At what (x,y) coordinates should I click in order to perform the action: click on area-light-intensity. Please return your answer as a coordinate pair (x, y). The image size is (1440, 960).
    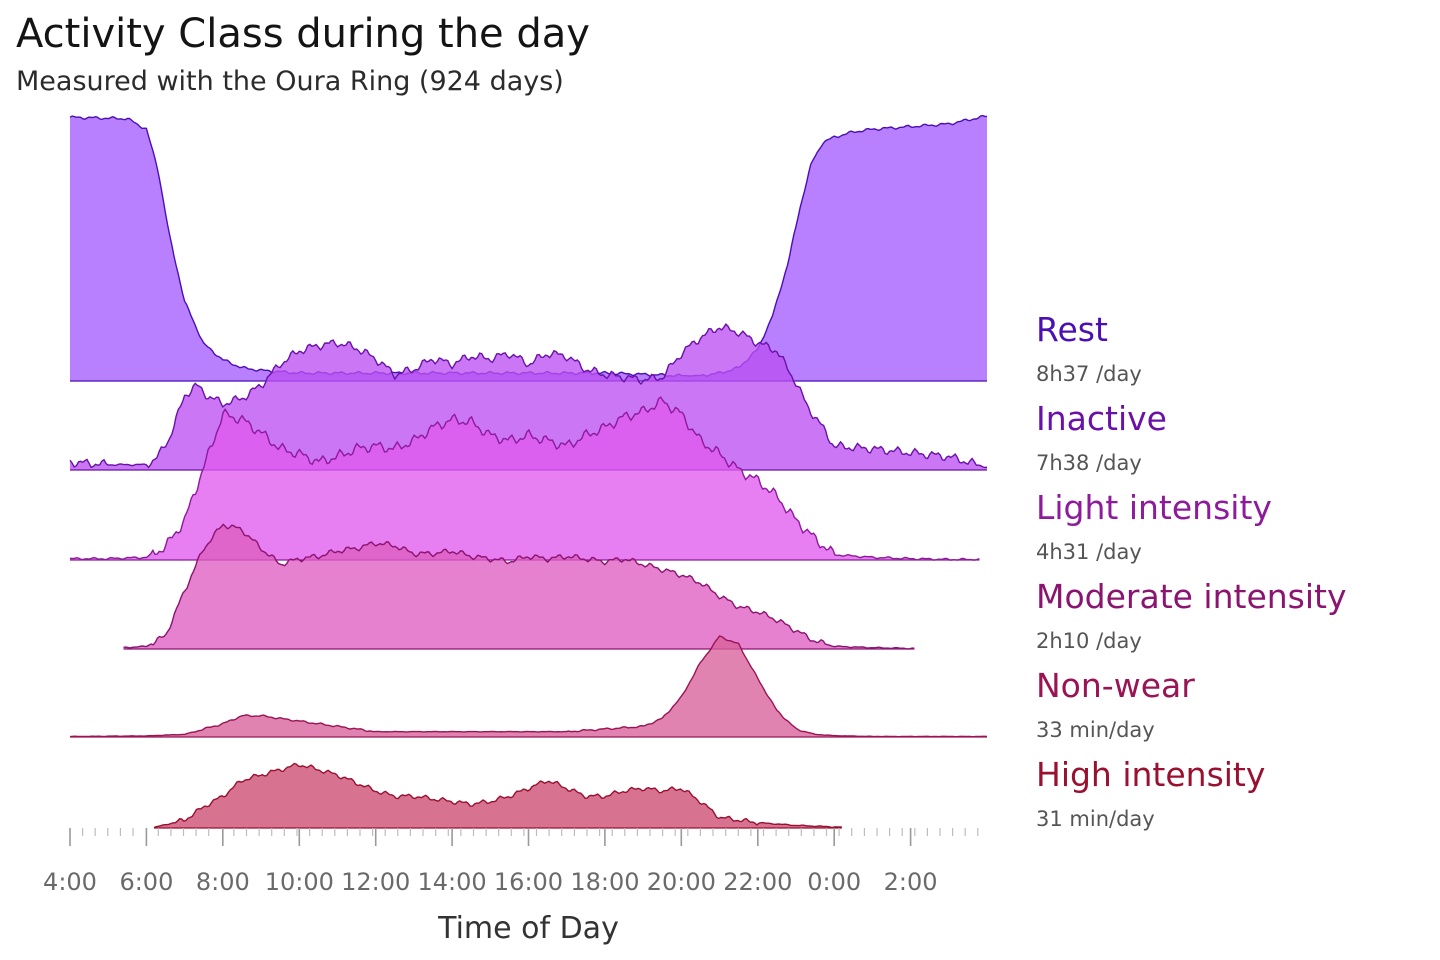
    Looking at the image, I should click on (525, 478).